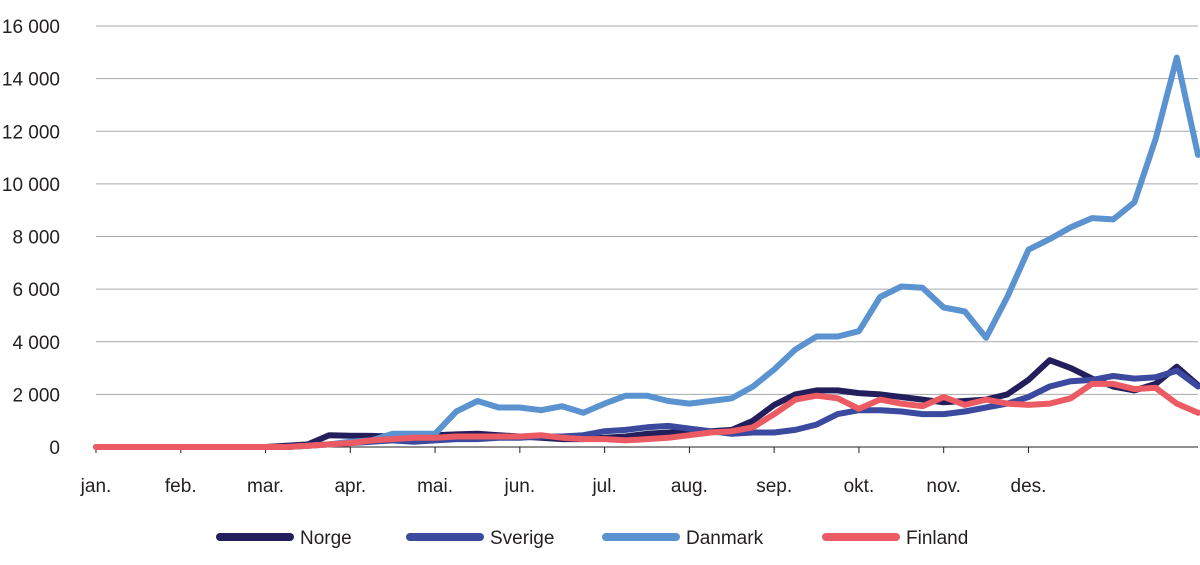 The width and height of the screenshot is (1200, 565). What do you see at coordinates (480, 538) in the screenshot?
I see `legend-item-sverige: Sverige` at bounding box center [480, 538].